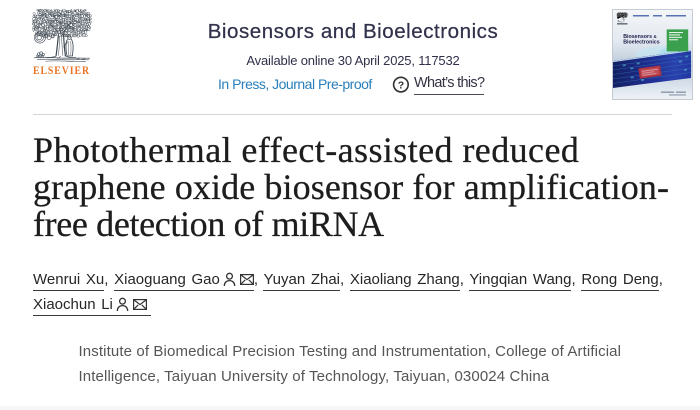 This screenshot has width=700, height=410. Describe the element at coordinates (640, 37) in the screenshot. I see `svg-text: Biosensors &` at that location.